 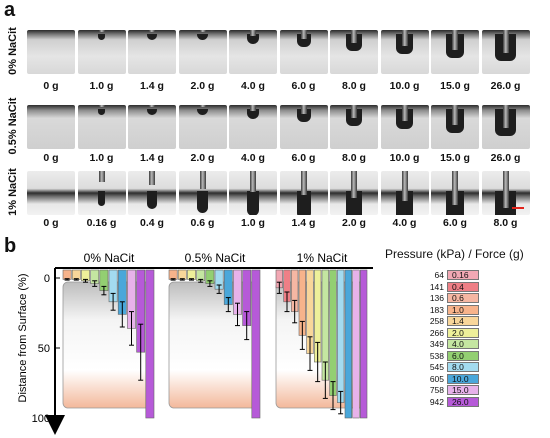 I want to click on legend-pressure: 349, so click(x=436, y=344).